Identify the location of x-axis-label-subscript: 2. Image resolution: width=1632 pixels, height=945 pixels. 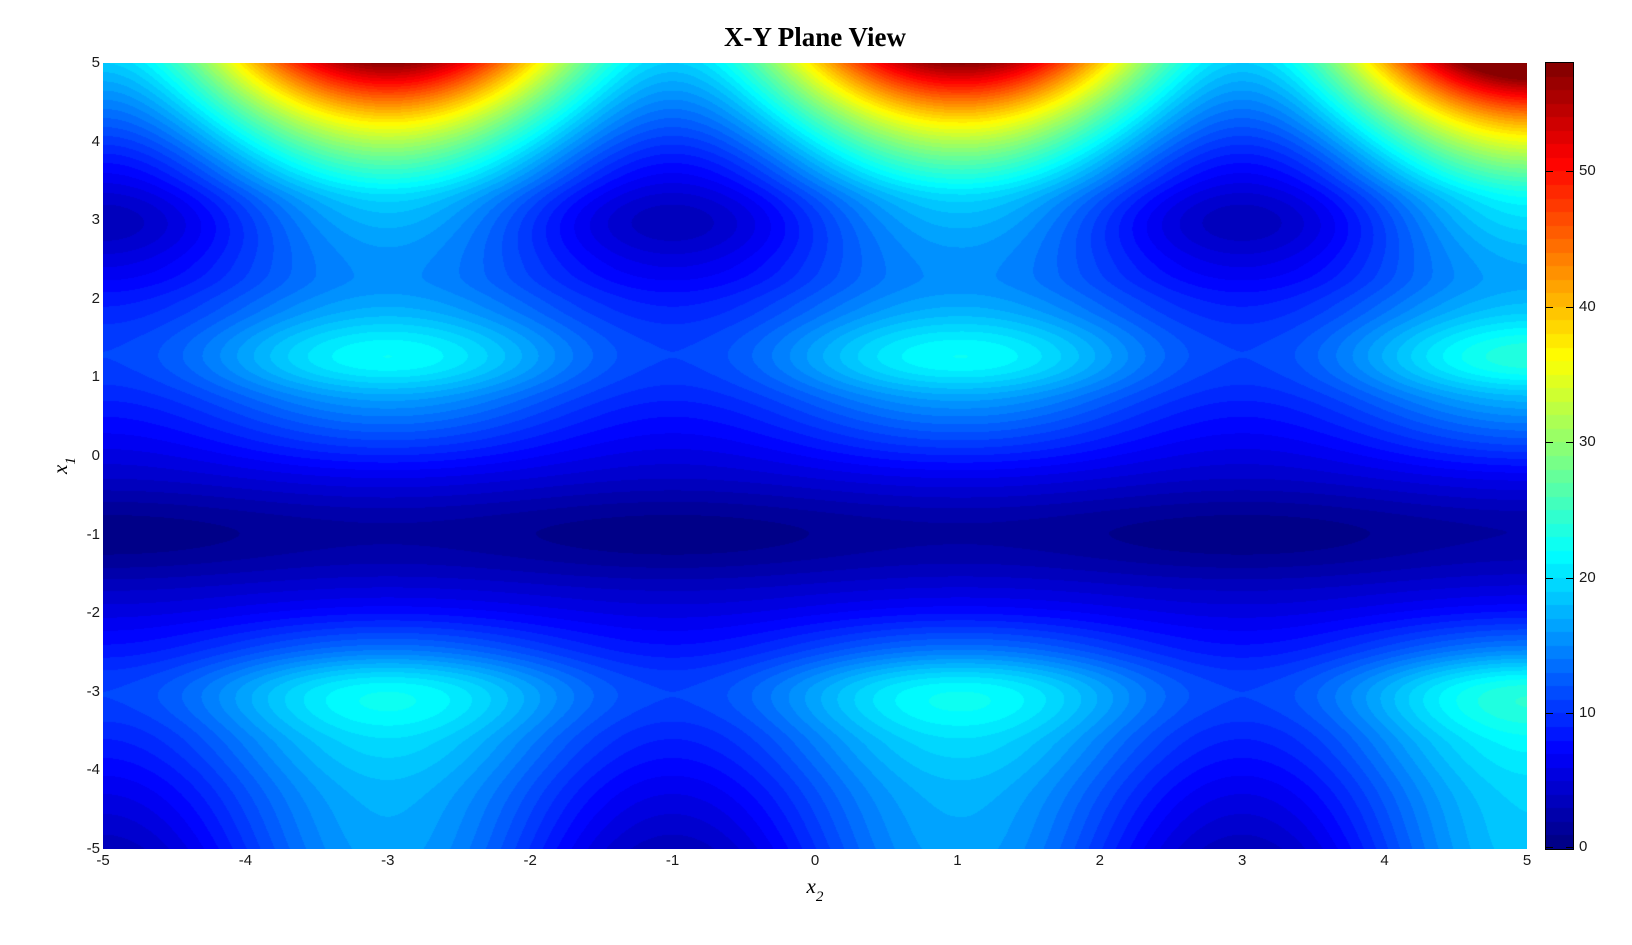
(819, 896).